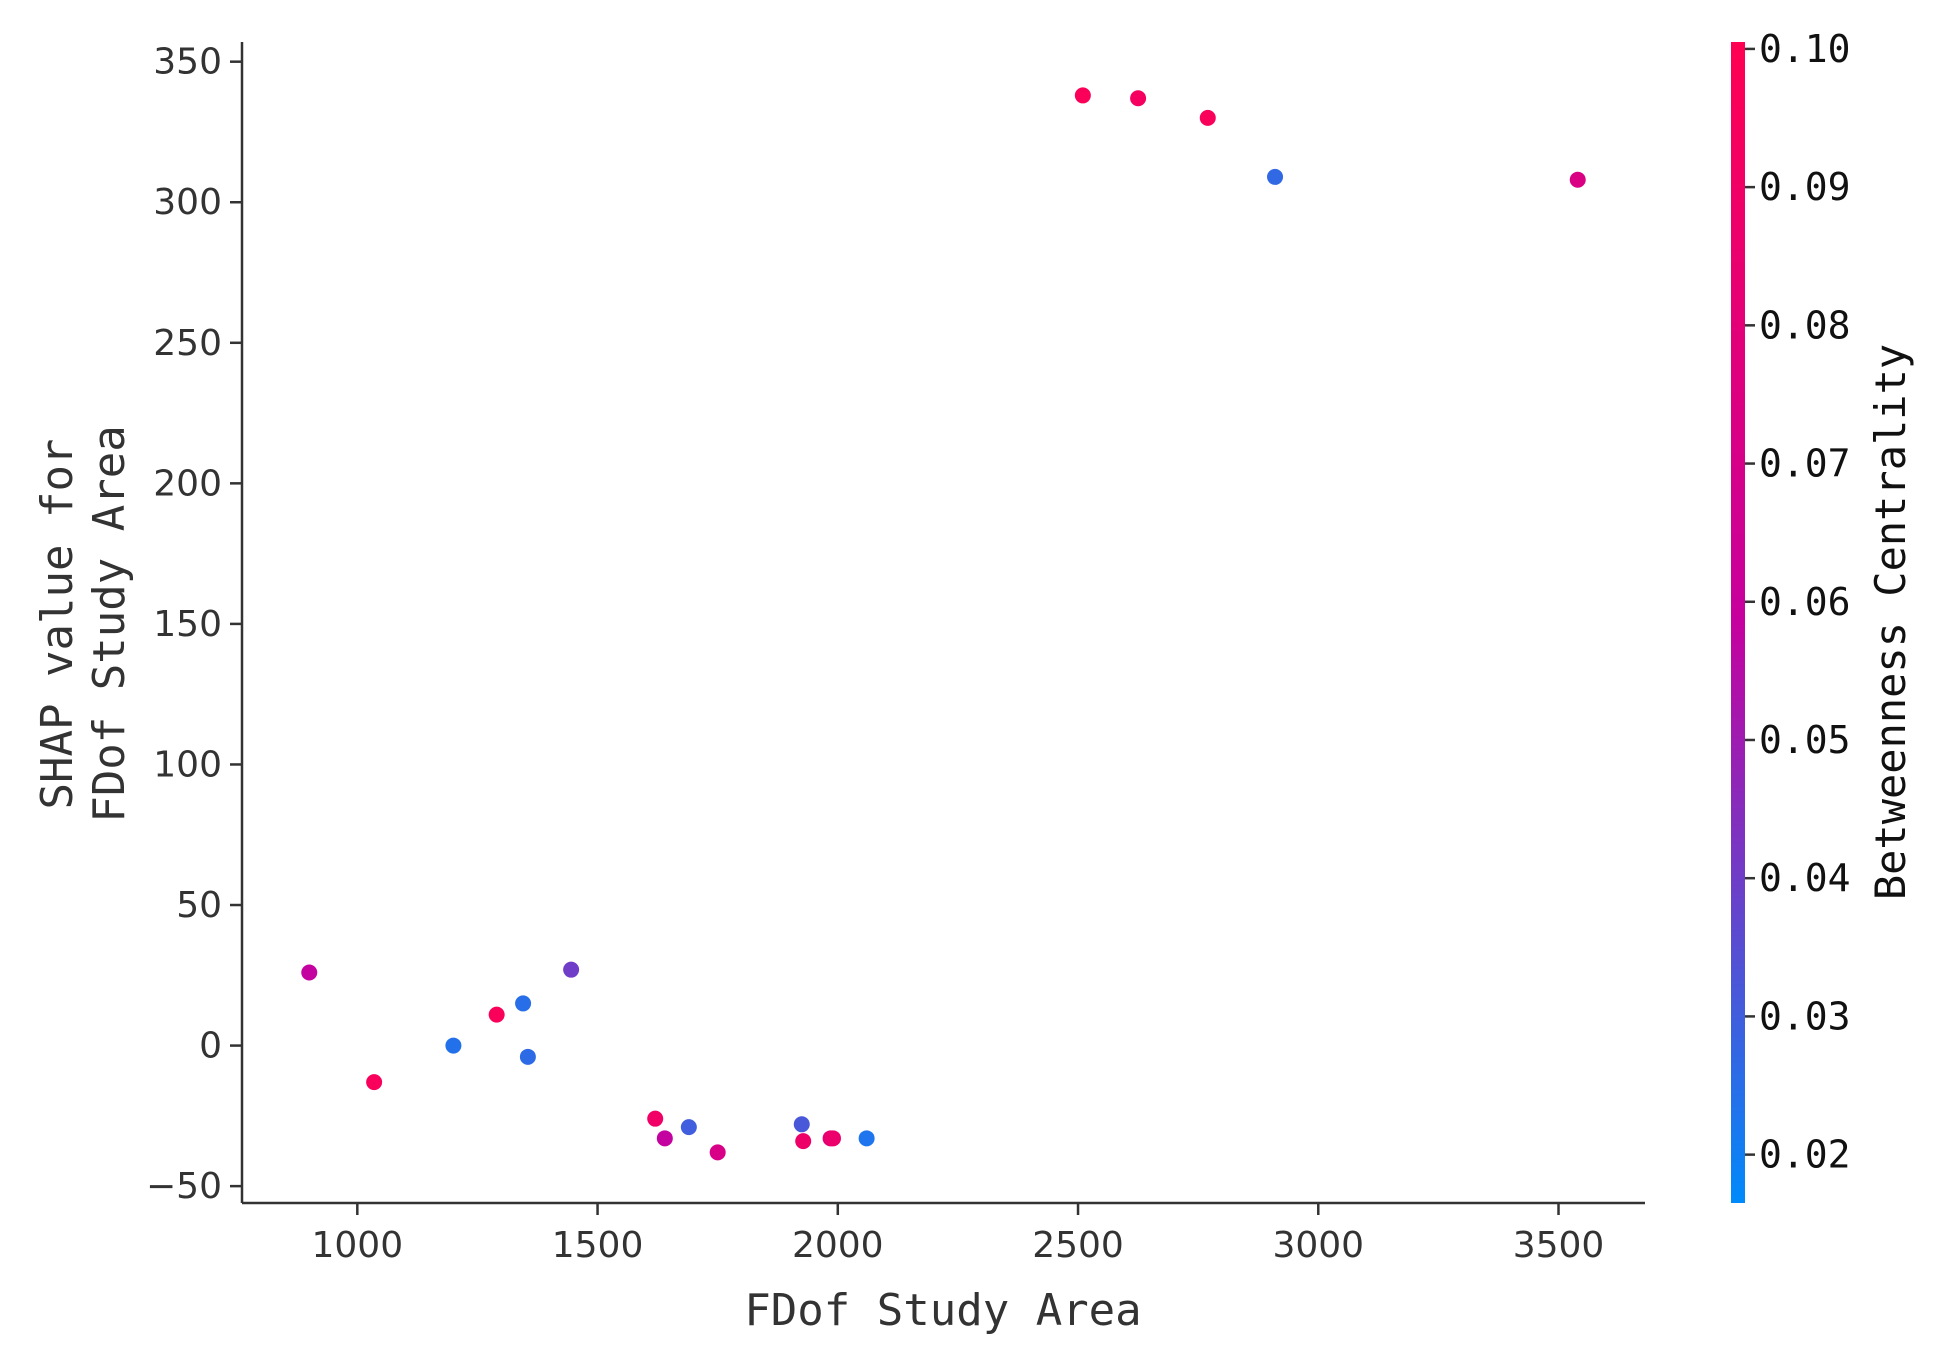 The image size is (1948, 1356). Describe the element at coordinates (1890, 622) in the screenshot. I see `colorbar-label: Betweenness Centrality` at that location.